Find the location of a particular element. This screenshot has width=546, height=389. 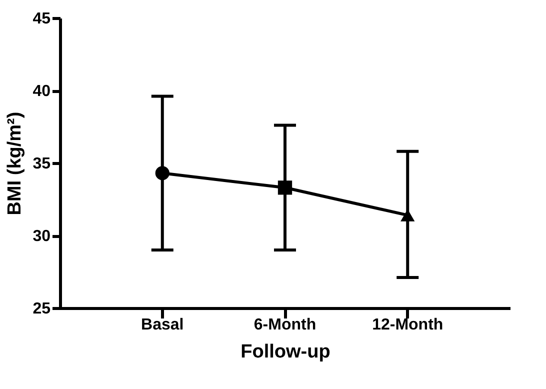

y-tick-label: 45 is located at coordinates (41, 19).